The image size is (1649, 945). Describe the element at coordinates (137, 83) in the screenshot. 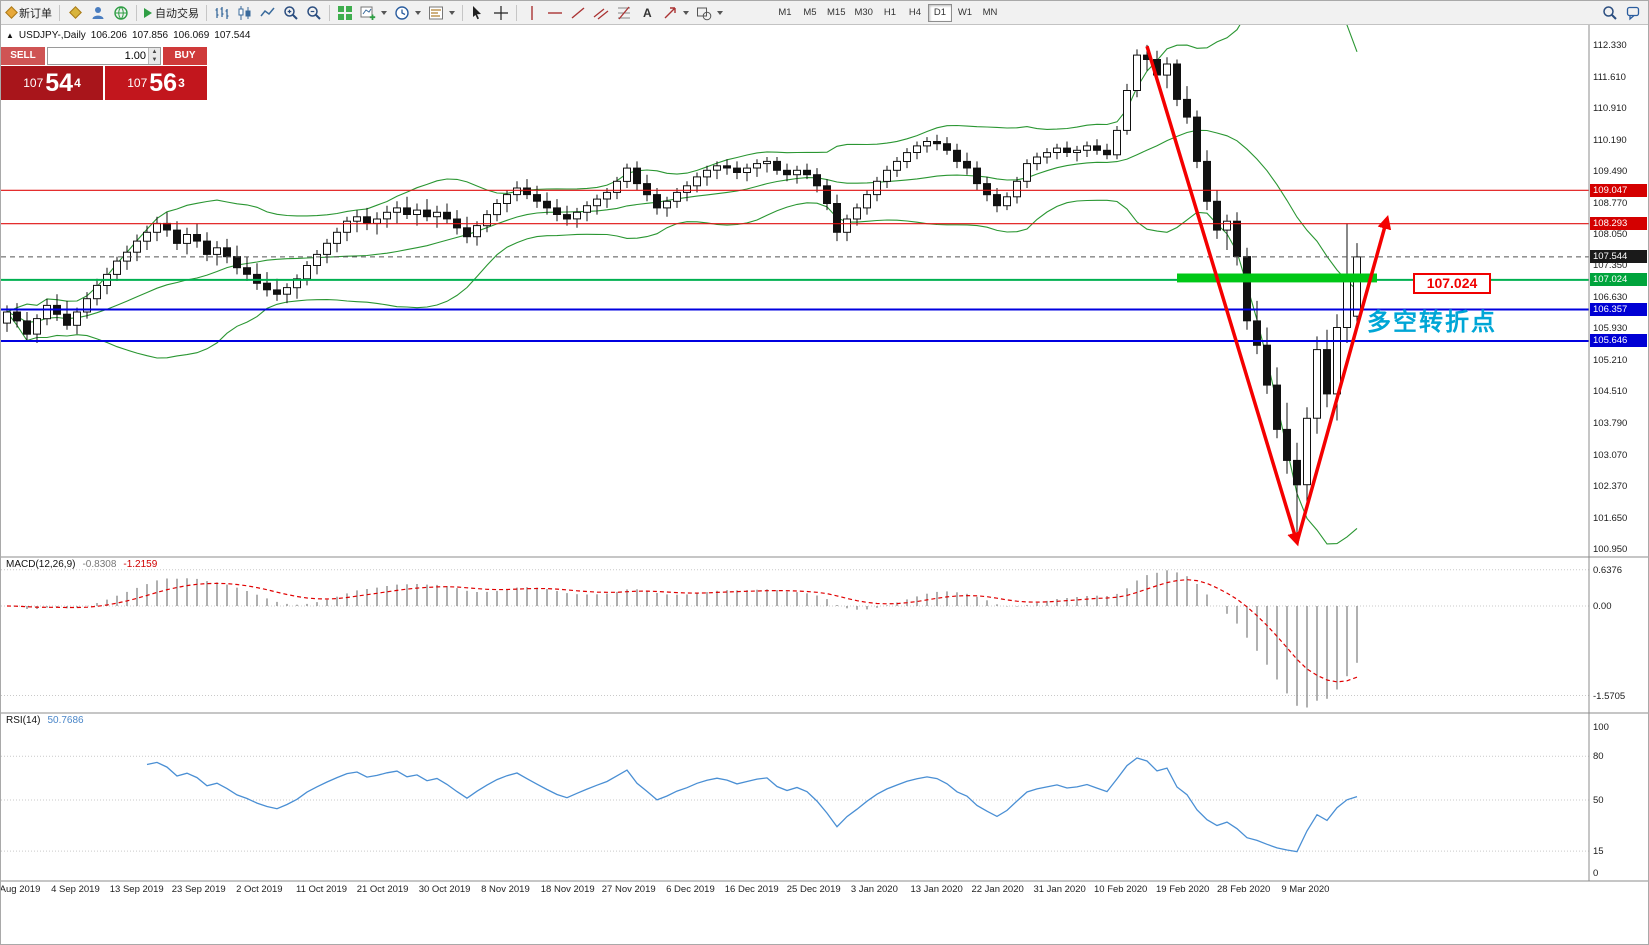

I see `buy-price-prefix: 107` at that location.